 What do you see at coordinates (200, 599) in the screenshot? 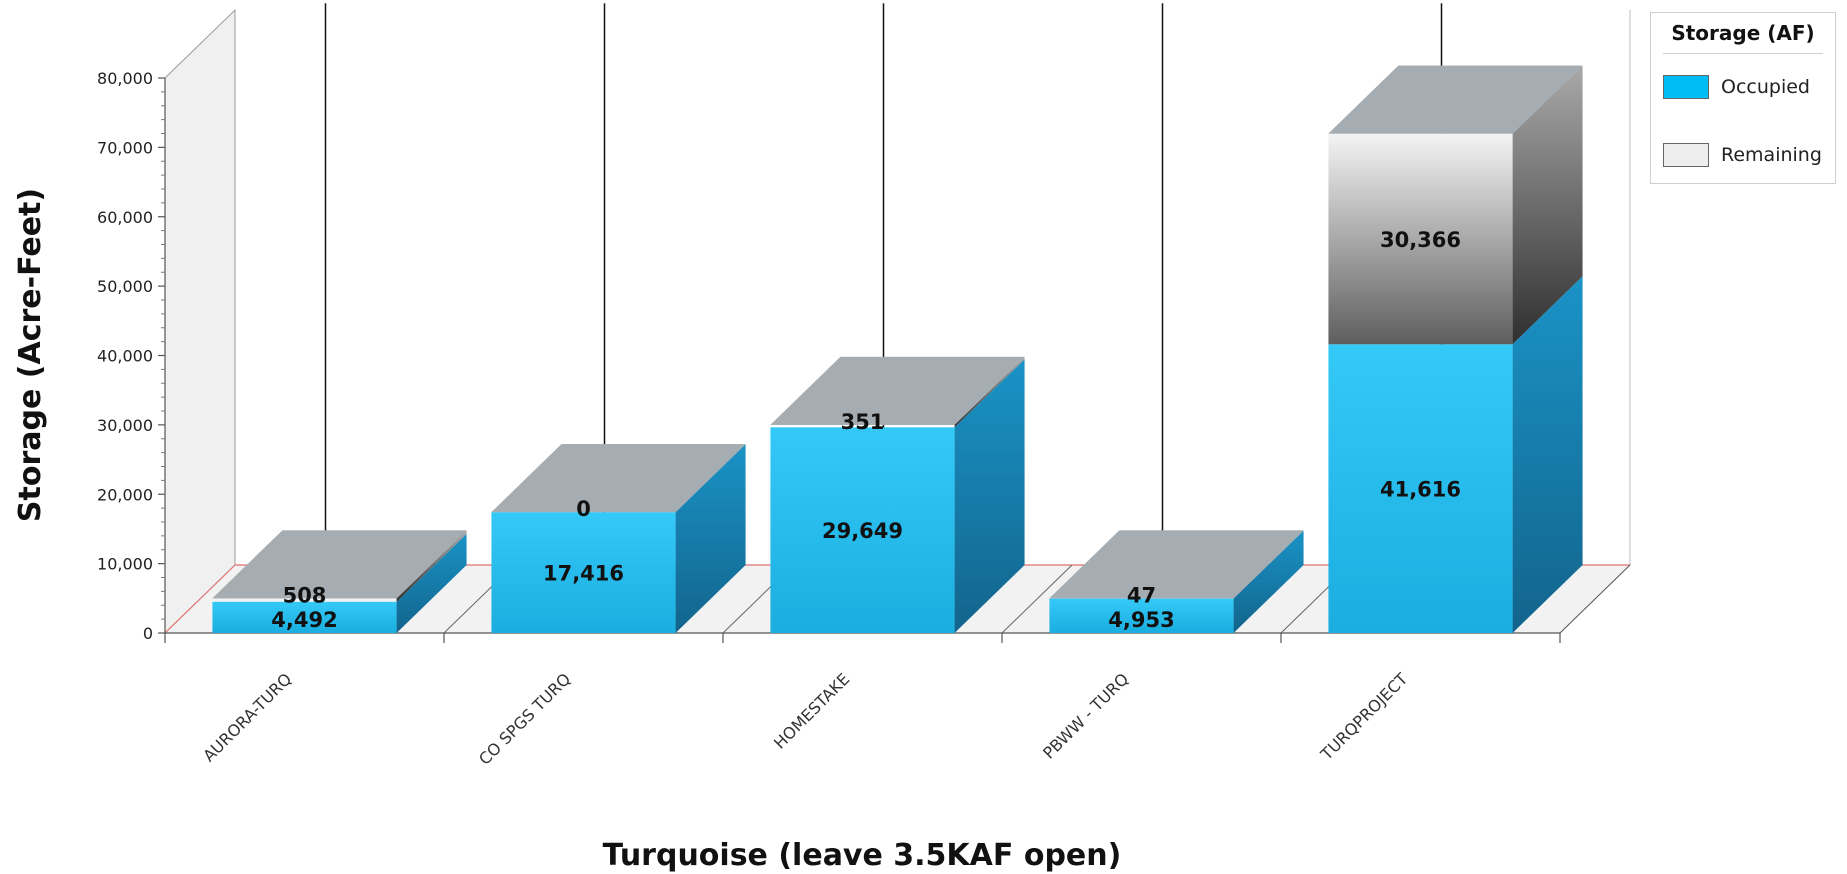
I see `floor-left-edge` at bounding box center [200, 599].